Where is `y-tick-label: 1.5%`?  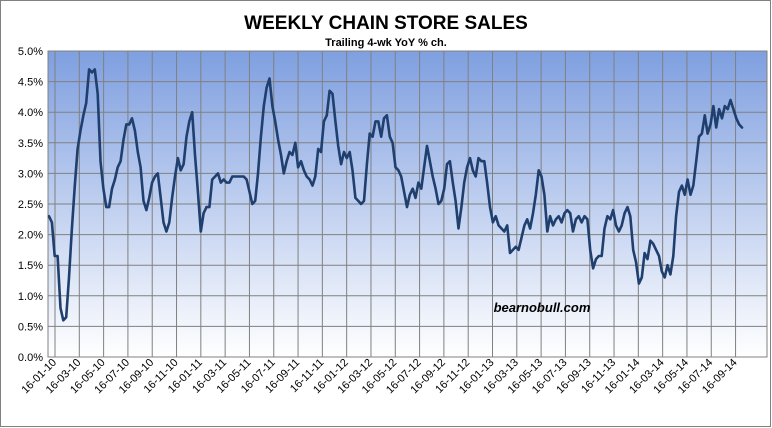
y-tick-label: 1.5% is located at coordinates (30, 266).